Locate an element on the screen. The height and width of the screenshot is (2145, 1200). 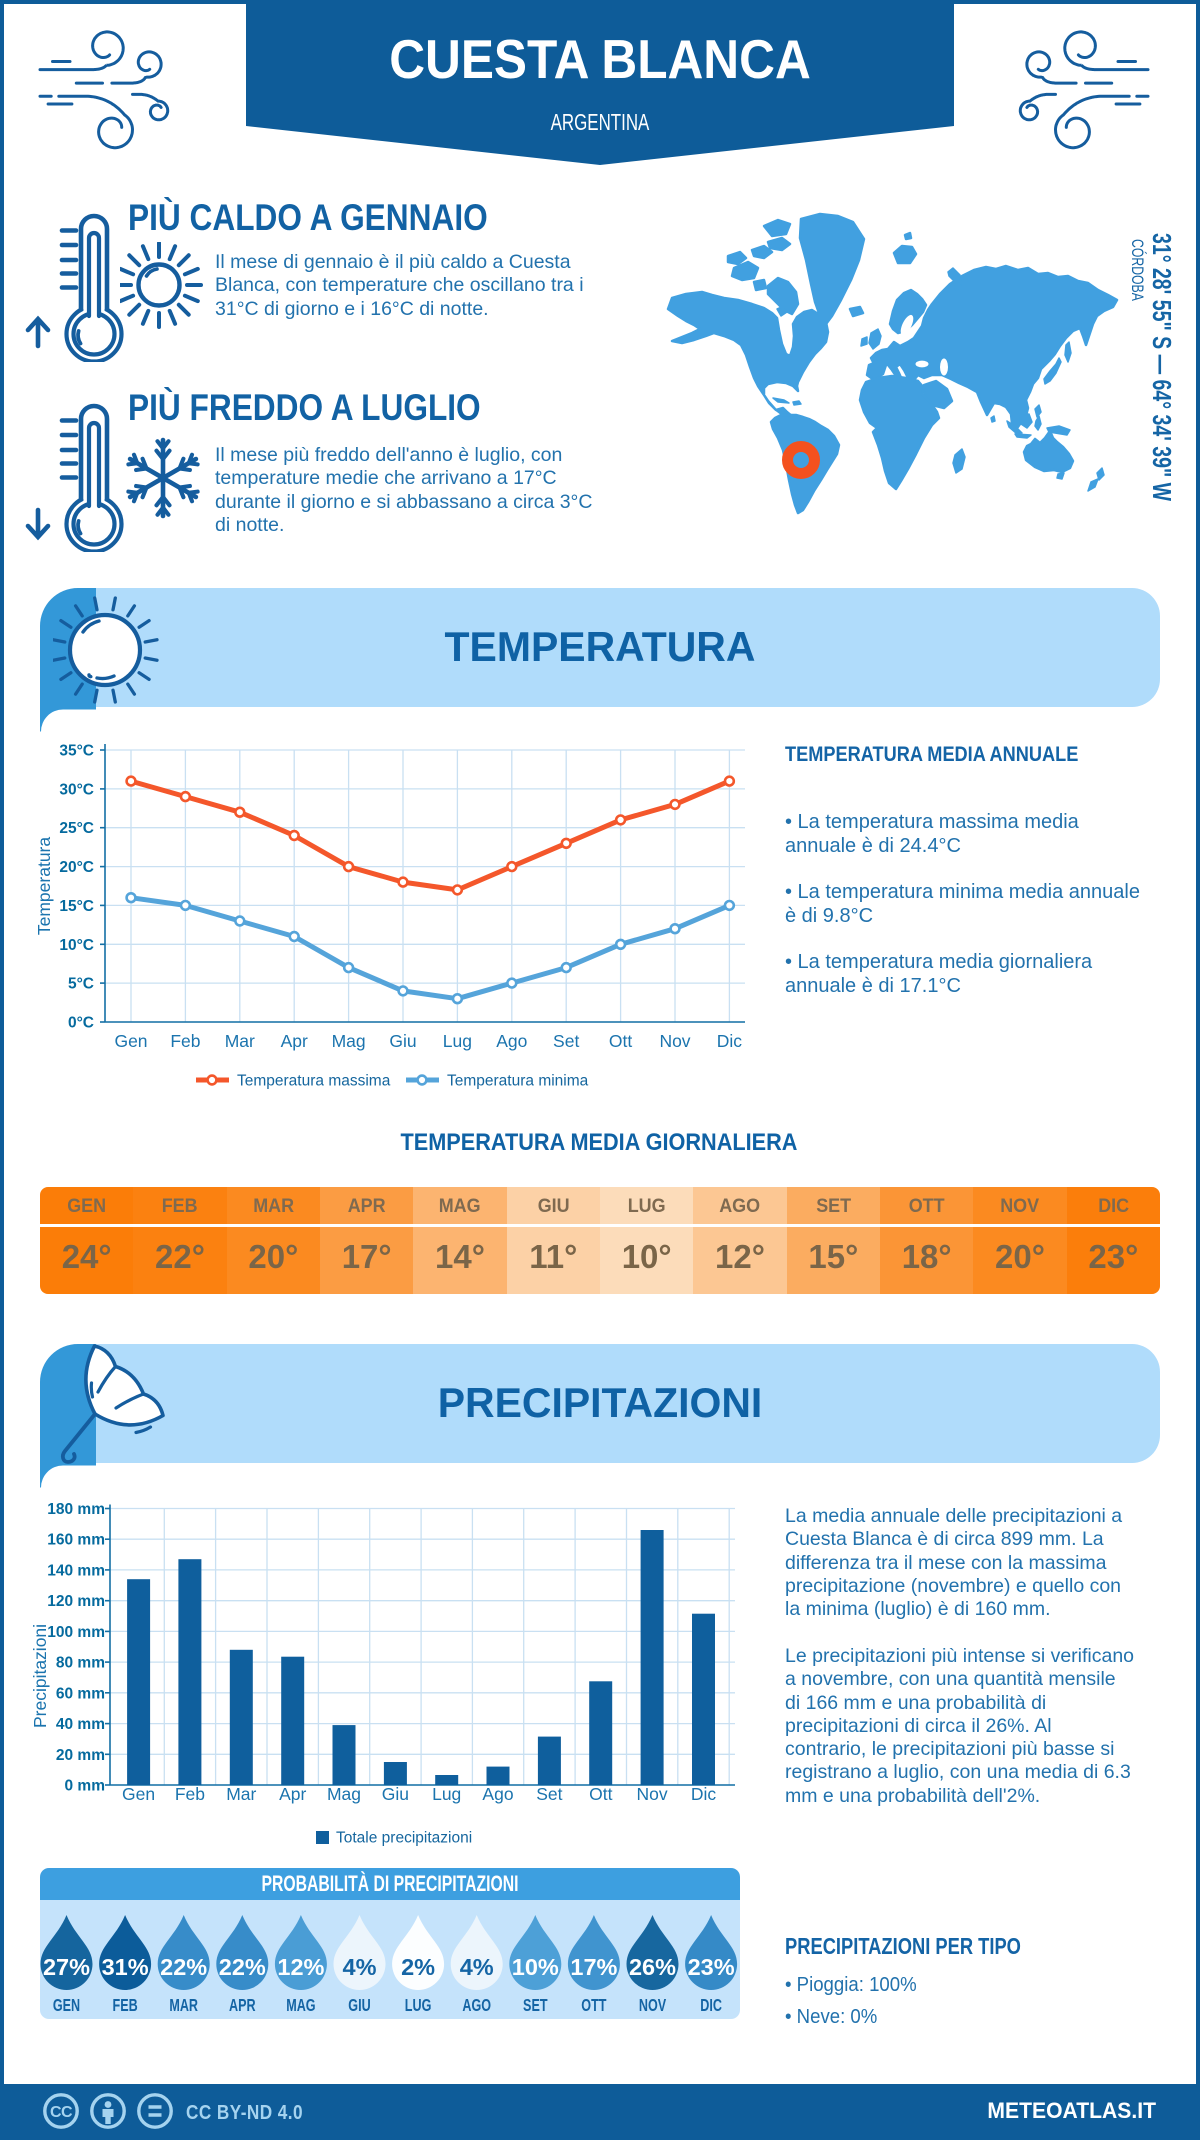
svg-text: NOV is located at coordinates (653, 2006).